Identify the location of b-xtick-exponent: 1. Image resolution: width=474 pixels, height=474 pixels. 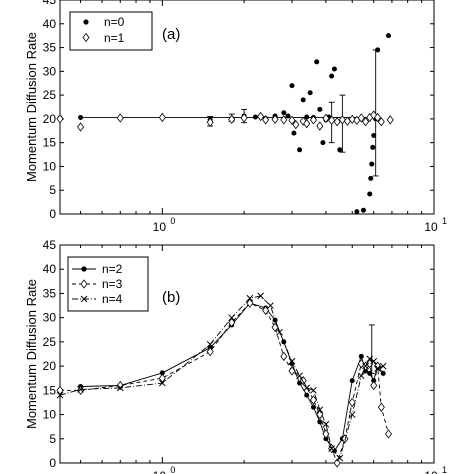
(444, 469).